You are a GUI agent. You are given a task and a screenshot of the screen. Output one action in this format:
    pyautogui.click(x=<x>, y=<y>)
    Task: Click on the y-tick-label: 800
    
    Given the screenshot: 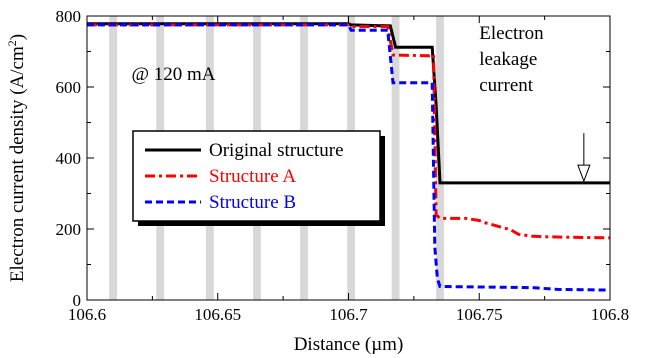 What is the action you would take?
    pyautogui.click(x=69, y=16)
    